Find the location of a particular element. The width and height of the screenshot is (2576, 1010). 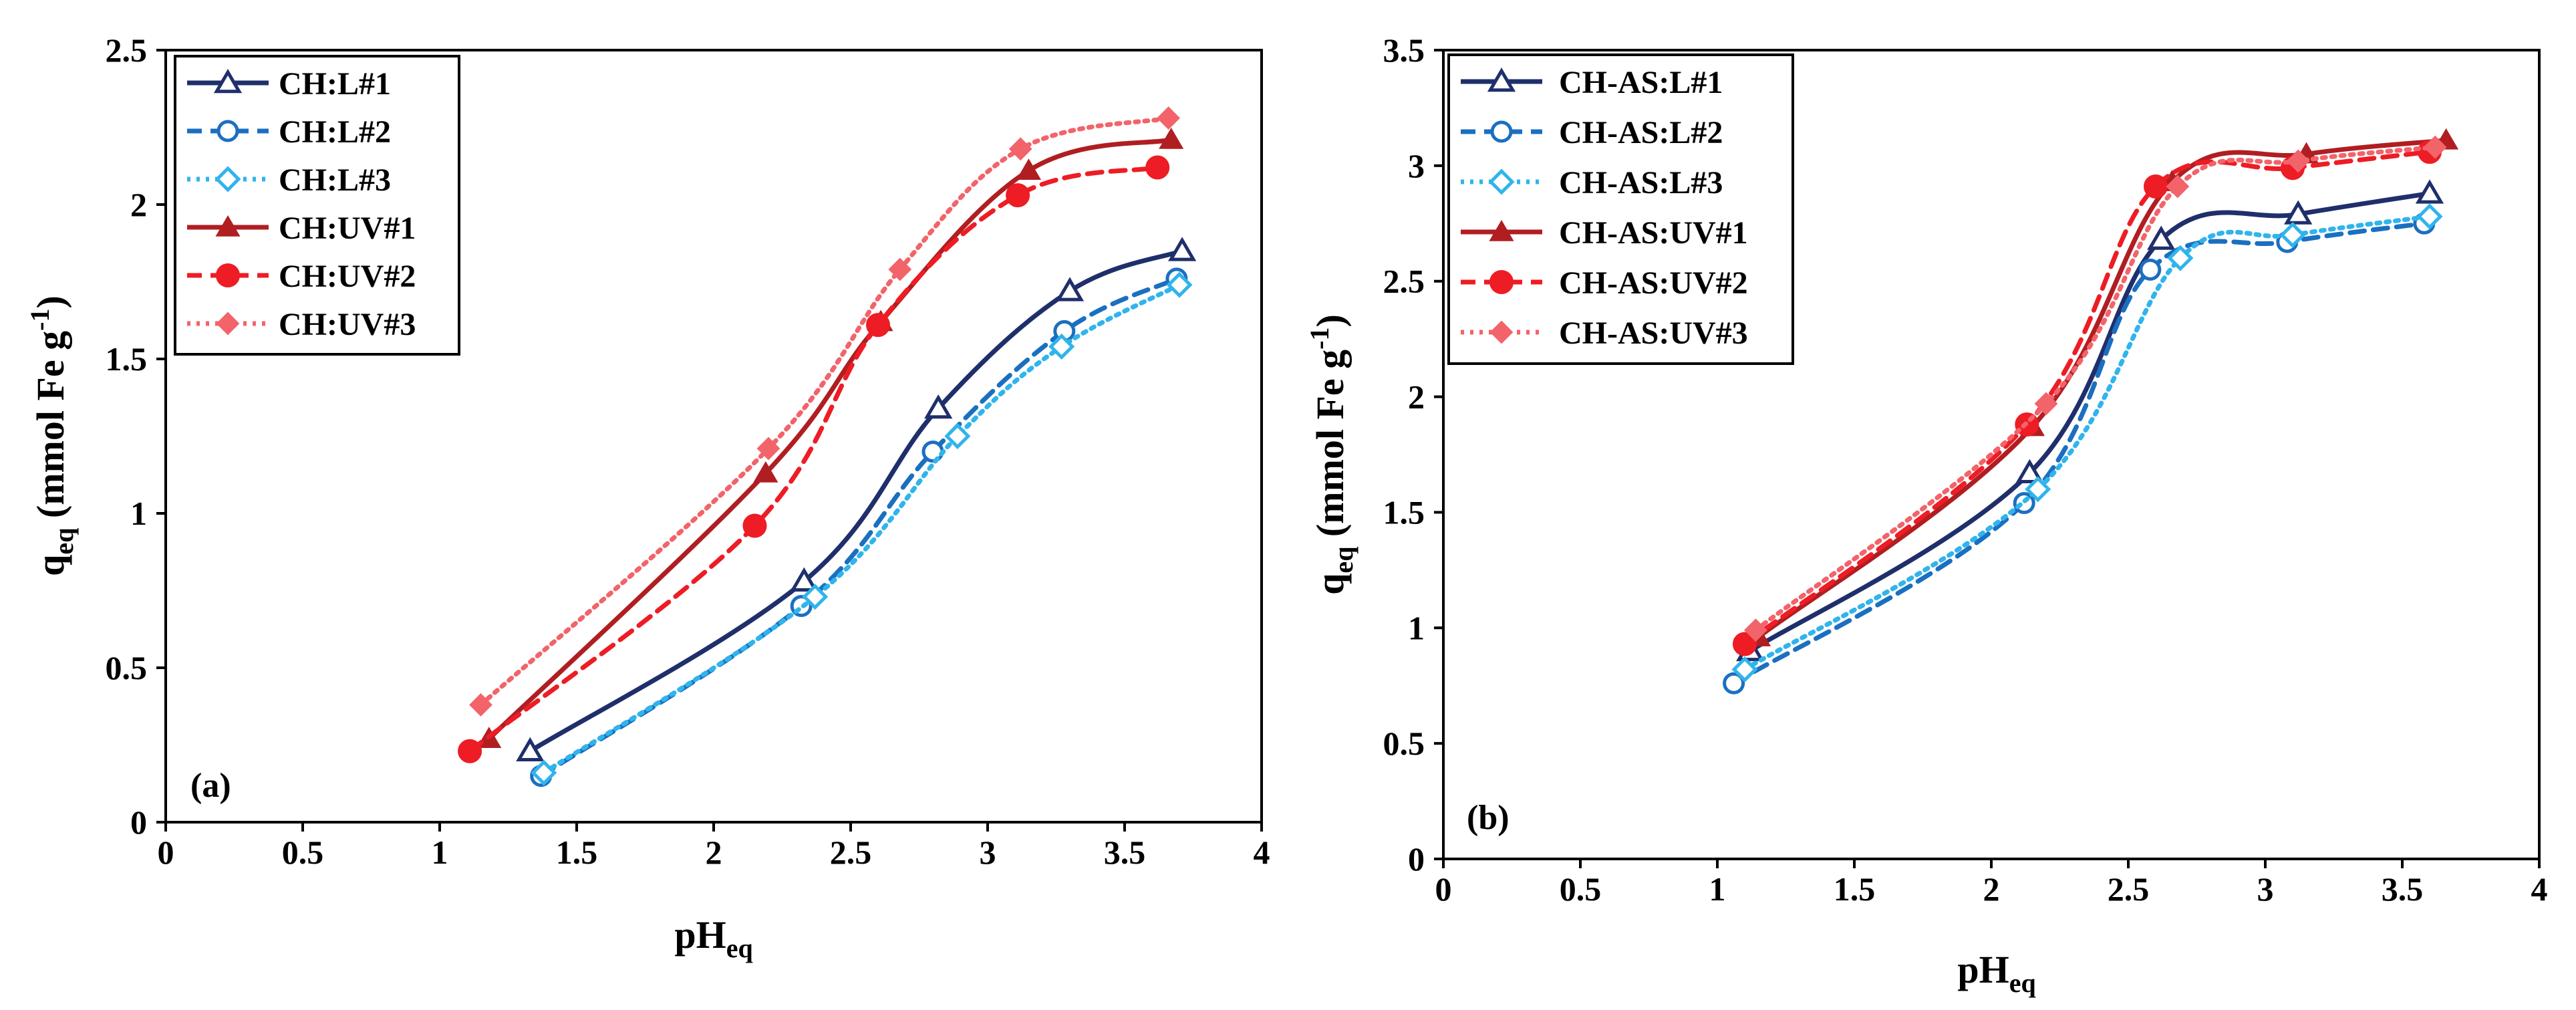

legend-label-6: CH-AS:UV#3 is located at coordinates (1653, 333).